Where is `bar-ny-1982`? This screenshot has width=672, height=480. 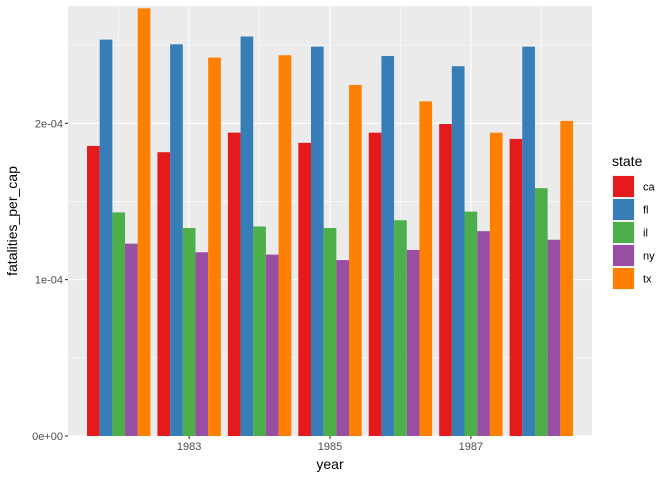 bar-ny-1982 is located at coordinates (131, 339).